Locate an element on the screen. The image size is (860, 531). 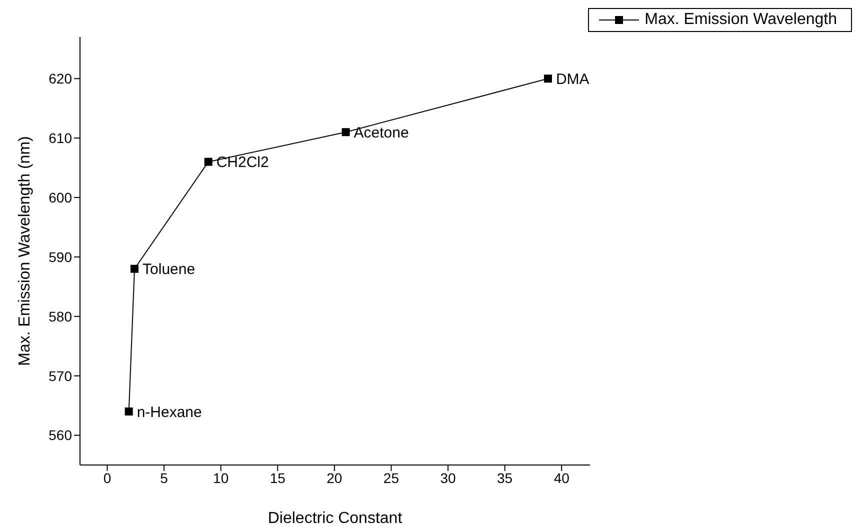
x-axis-title: Dielectric Constant is located at coordinates (335, 518).